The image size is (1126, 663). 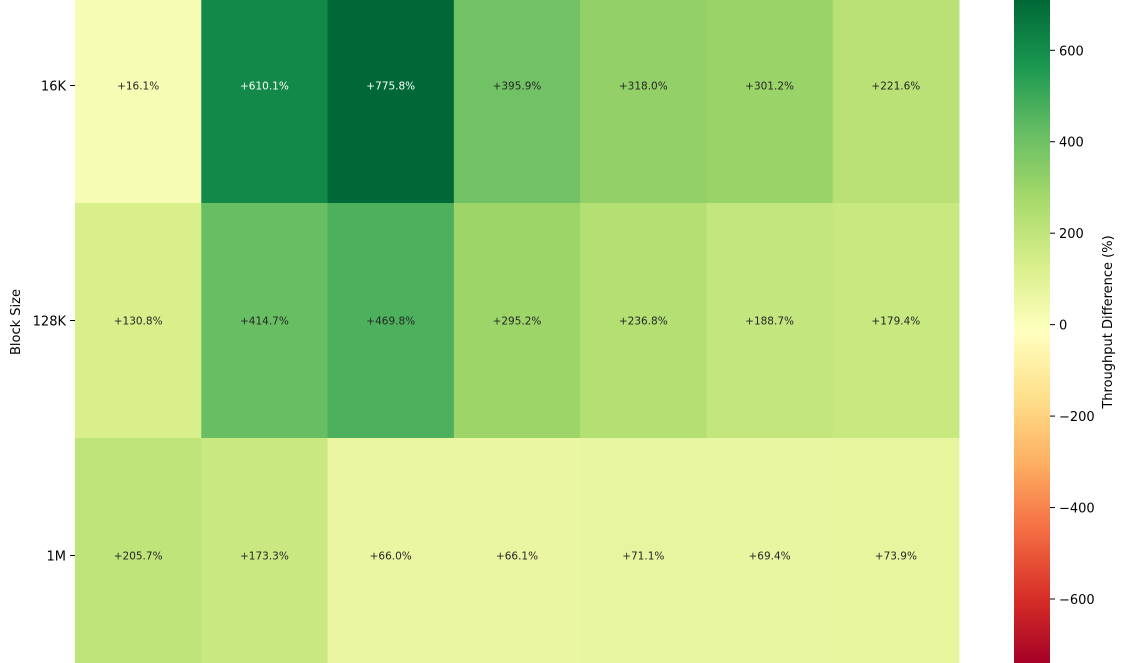 I want to click on y-tick-label: 1M, so click(x=57, y=557).